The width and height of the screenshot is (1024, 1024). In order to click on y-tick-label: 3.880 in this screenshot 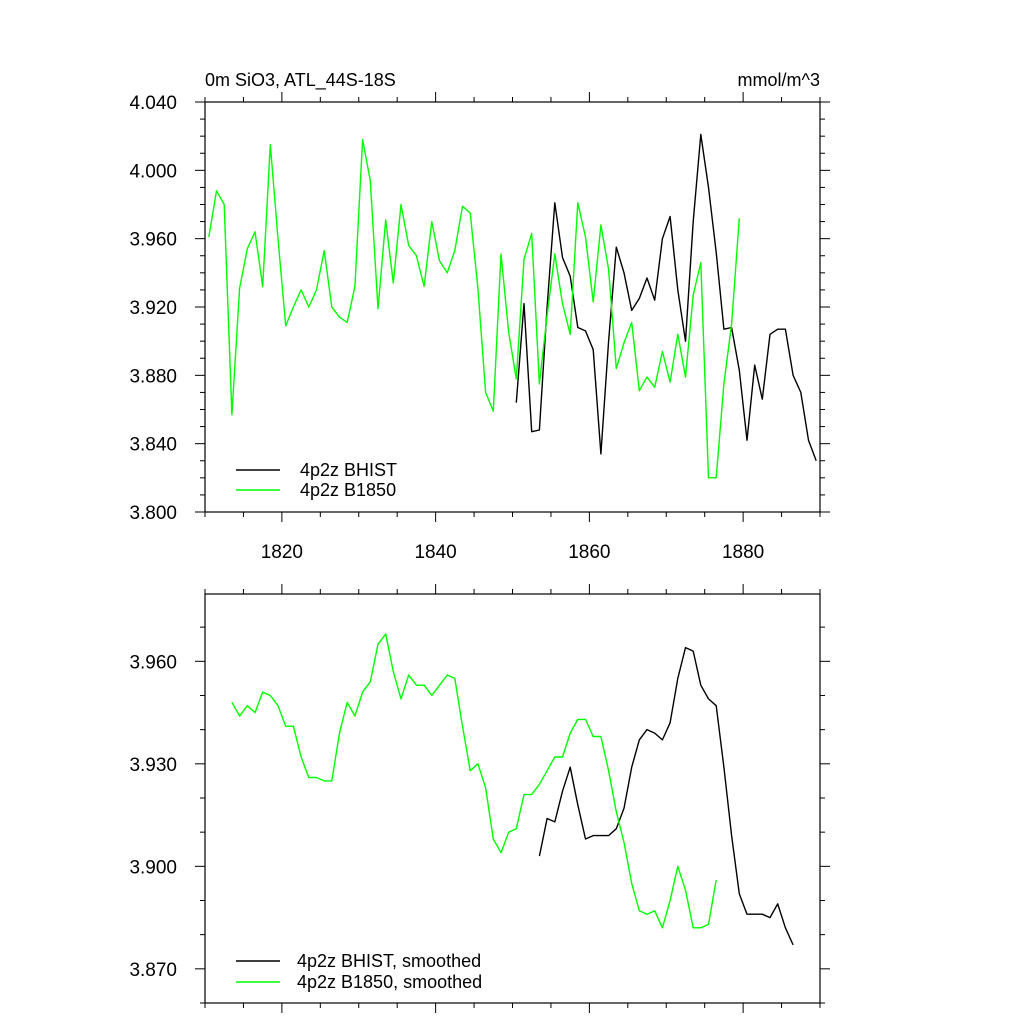, I will do `click(153, 376)`.